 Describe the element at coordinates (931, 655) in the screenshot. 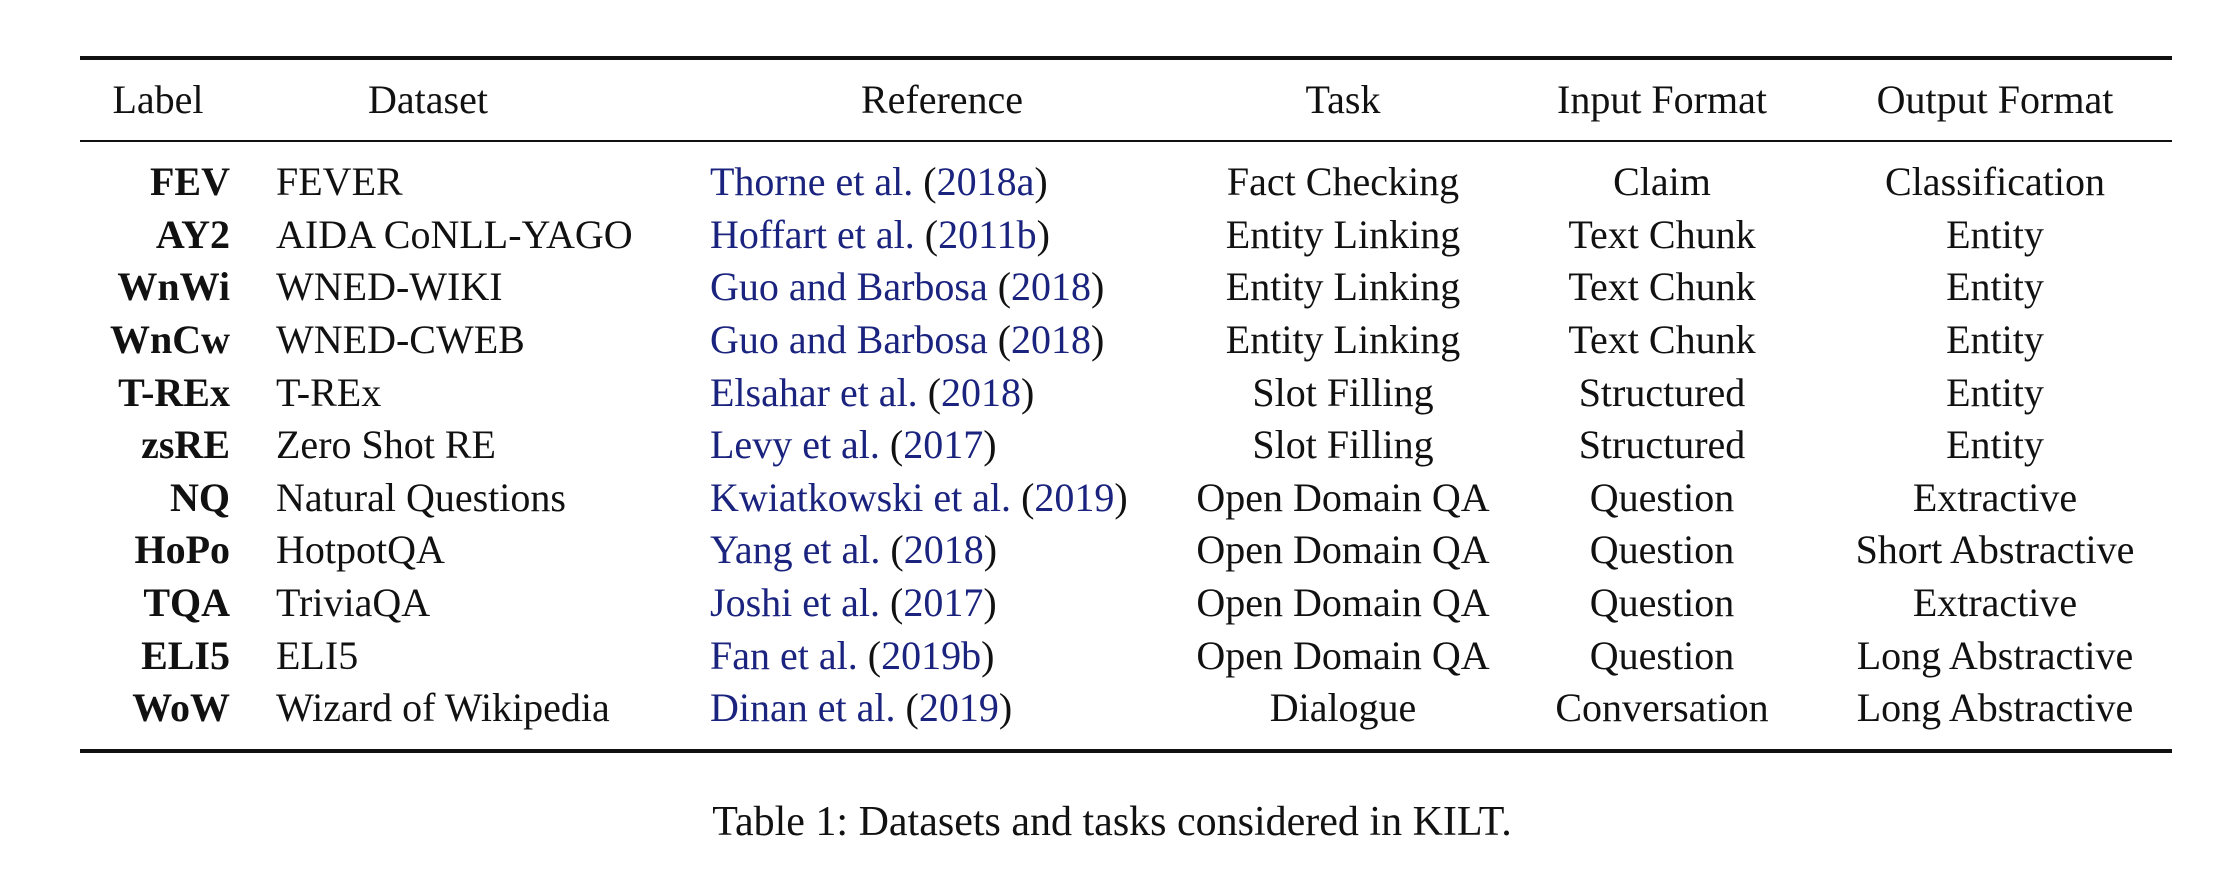

I see `reference-year-link: 2019b` at that location.